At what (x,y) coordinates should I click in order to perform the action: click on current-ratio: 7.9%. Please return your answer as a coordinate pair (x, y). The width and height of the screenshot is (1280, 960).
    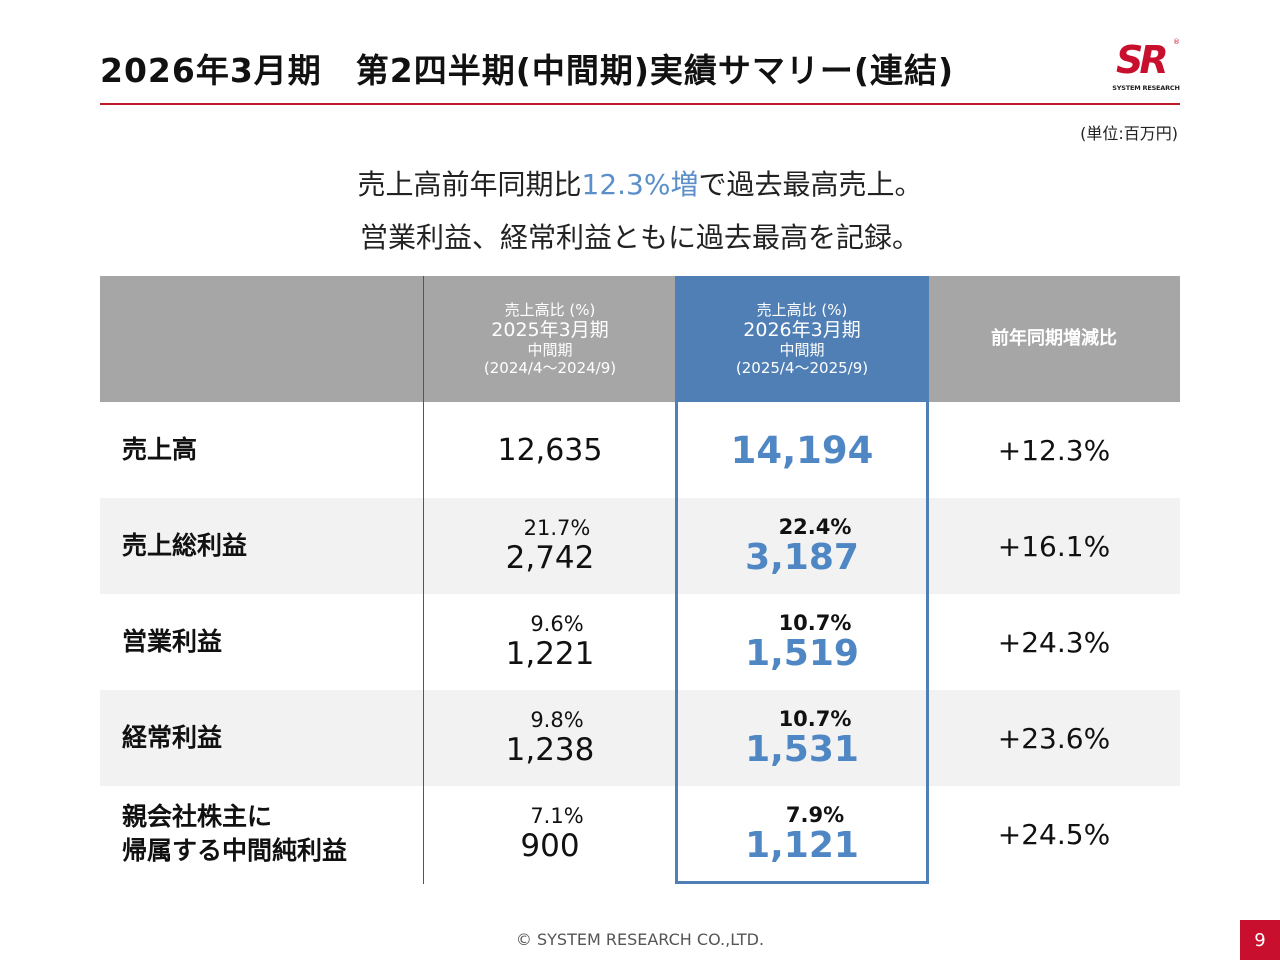
    Looking at the image, I should click on (815, 814).